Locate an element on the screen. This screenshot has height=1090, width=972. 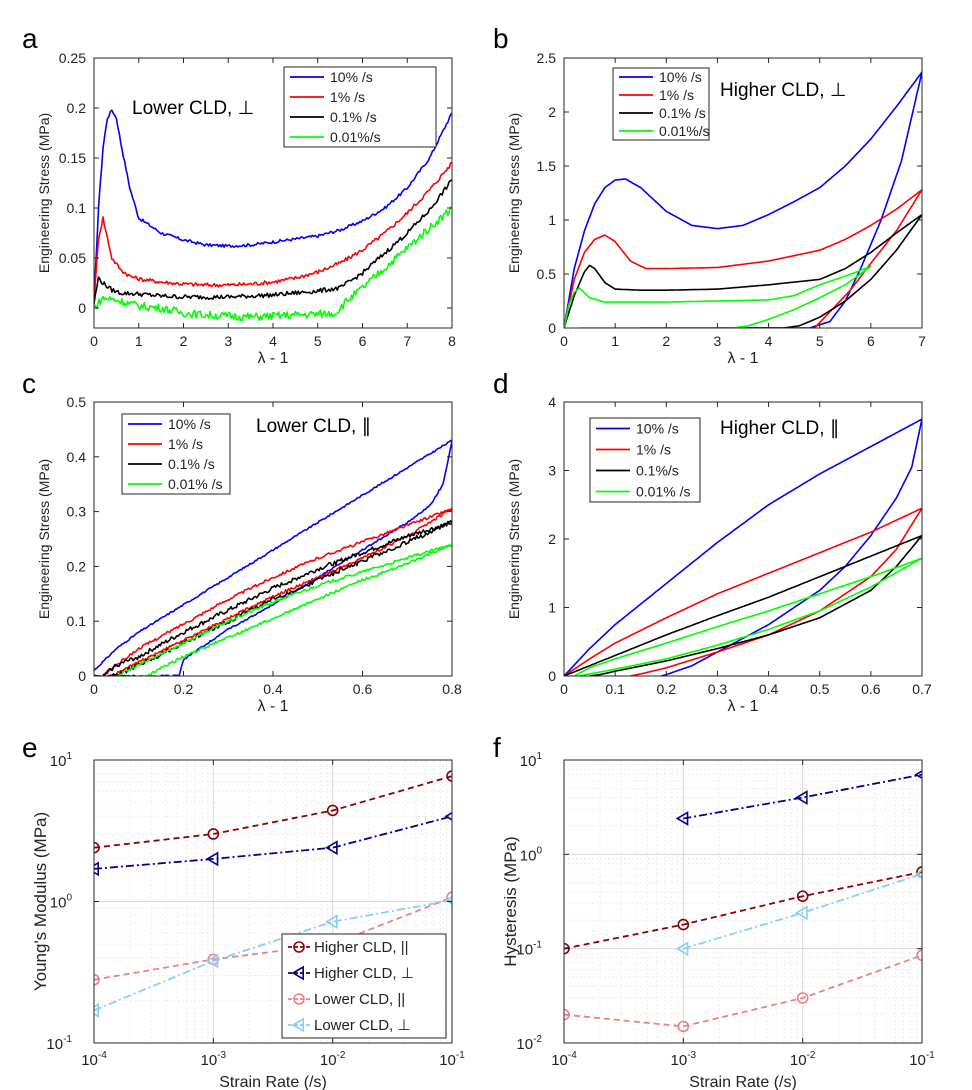
x-axis-label-a: λ - 1 is located at coordinates (272, 358).